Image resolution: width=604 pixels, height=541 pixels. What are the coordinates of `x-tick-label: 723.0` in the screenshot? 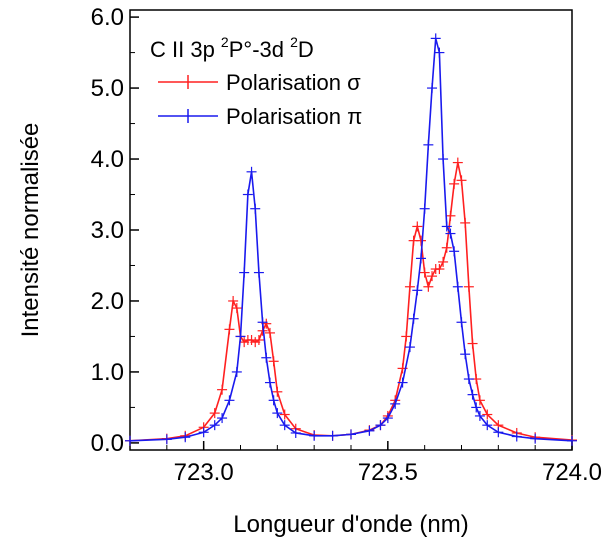 It's located at (204, 472).